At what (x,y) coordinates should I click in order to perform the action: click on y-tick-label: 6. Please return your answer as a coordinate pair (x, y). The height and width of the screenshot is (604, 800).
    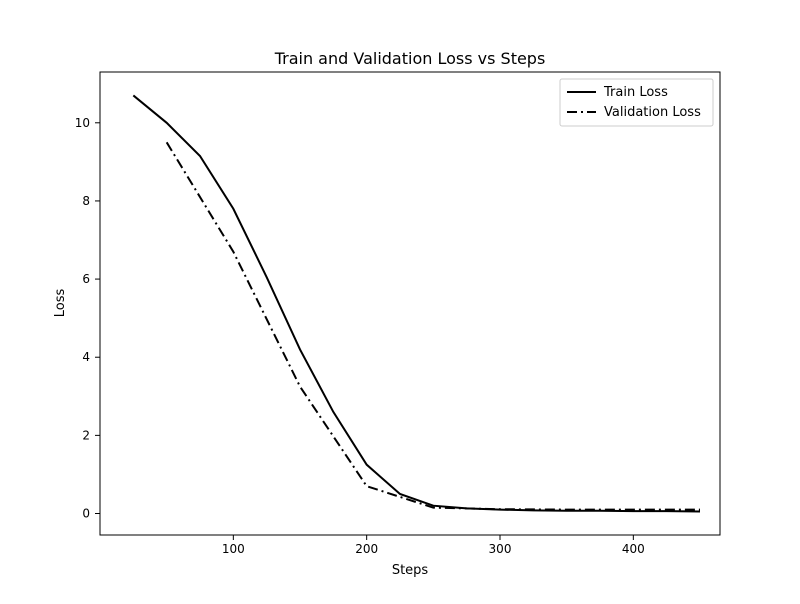
    Looking at the image, I should click on (86, 279).